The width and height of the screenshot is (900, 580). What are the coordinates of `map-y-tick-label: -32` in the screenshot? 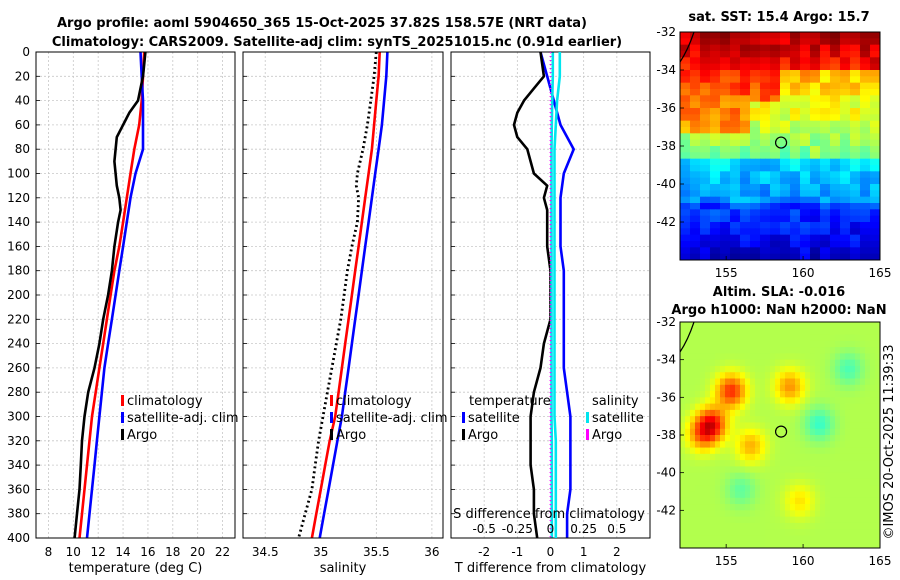 It's located at (666, 322).